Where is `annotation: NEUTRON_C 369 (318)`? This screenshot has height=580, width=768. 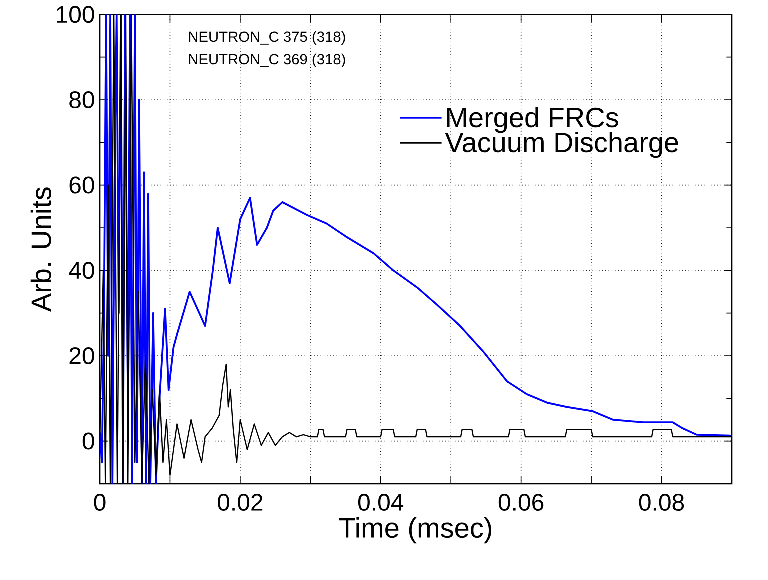
annotation: NEUTRON_C 369 (318) is located at coordinates (267, 61).